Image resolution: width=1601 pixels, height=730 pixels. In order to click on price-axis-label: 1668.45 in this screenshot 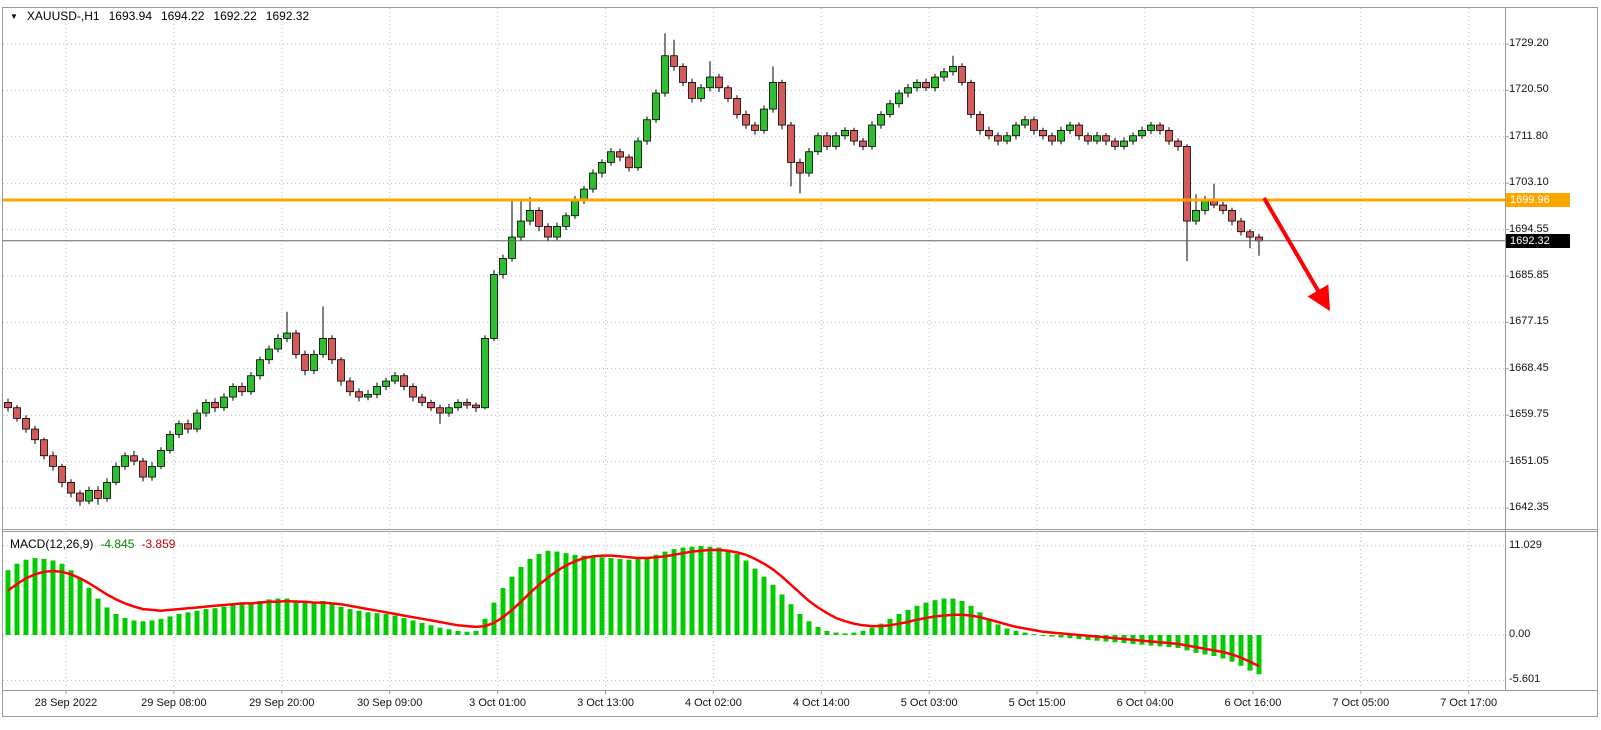, I will do `click(1529, 367)`.